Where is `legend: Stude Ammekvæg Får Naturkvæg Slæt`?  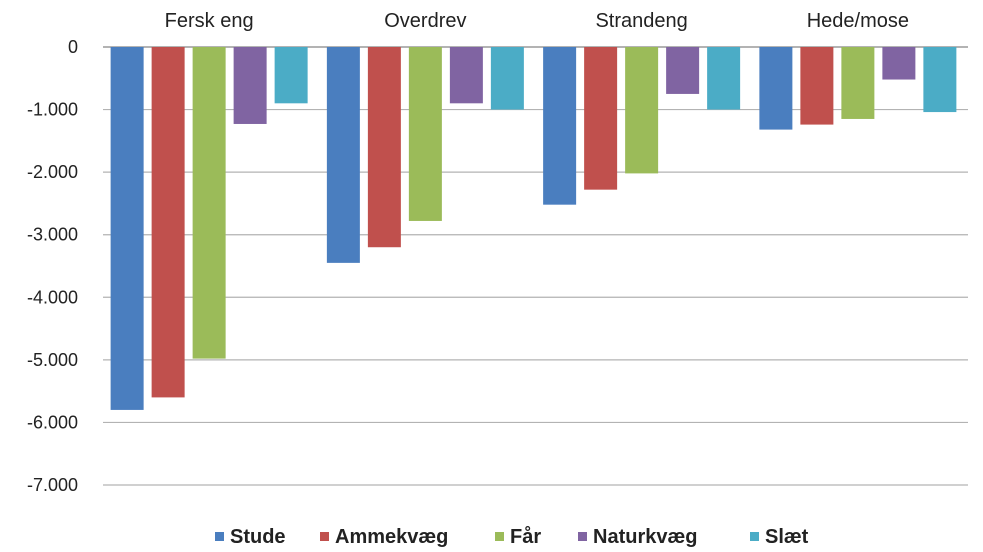
legend: Stude Ammekvæg Får Naturkvæg Slæt is located at coordinates (512, 536).